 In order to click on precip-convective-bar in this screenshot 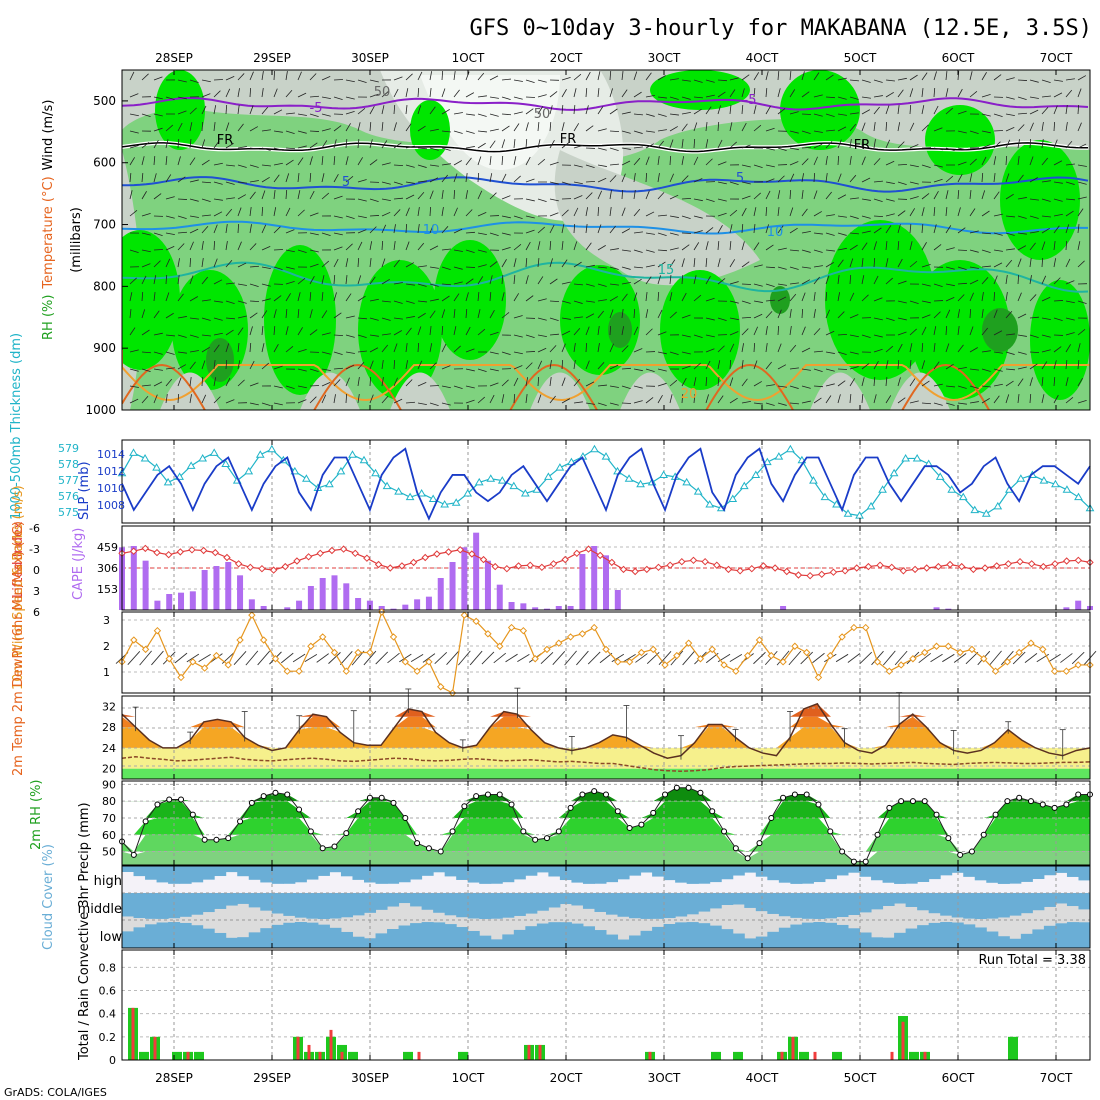, I will do `click(540, 1052)`.